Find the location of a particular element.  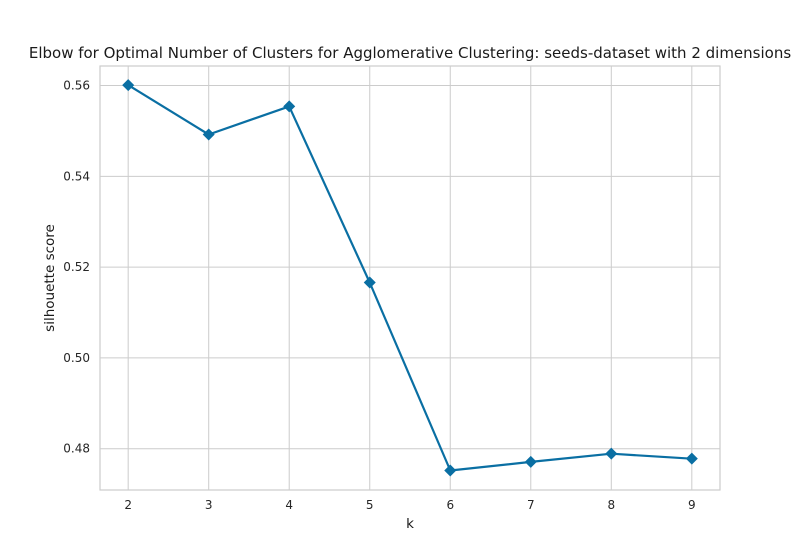

data-point-k6 is located at coordinates (450, 470).